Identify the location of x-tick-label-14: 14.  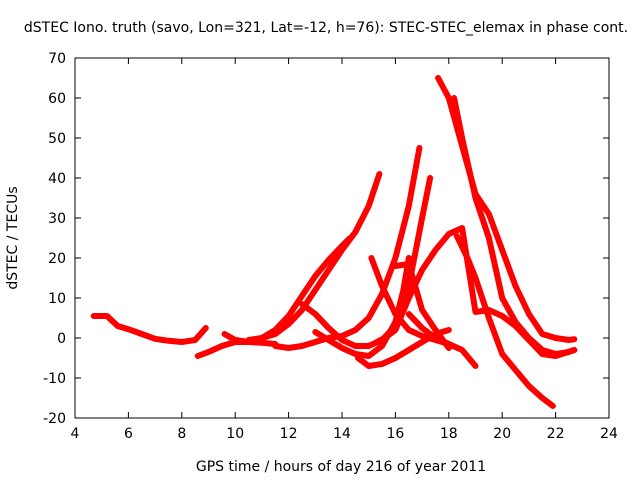
(342, 434).